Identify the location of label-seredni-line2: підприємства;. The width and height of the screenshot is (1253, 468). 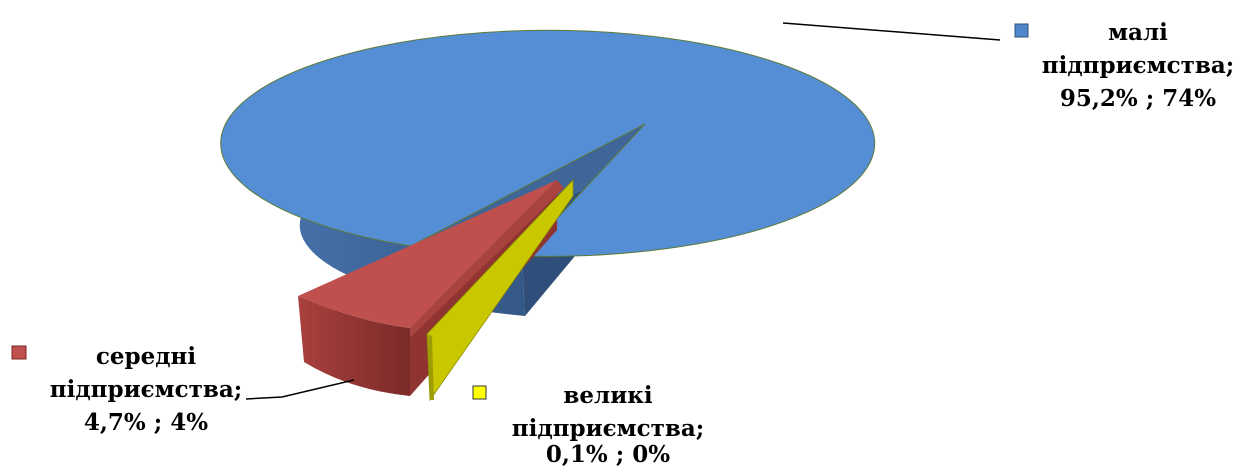
(146, 389).